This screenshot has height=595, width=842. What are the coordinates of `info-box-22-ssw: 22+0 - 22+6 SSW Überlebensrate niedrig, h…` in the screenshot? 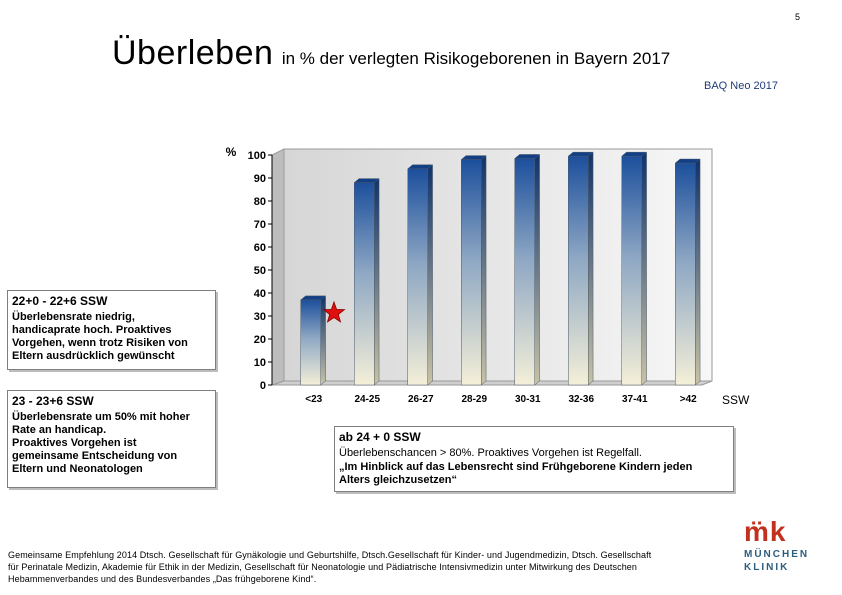 It's located at (111, 330).